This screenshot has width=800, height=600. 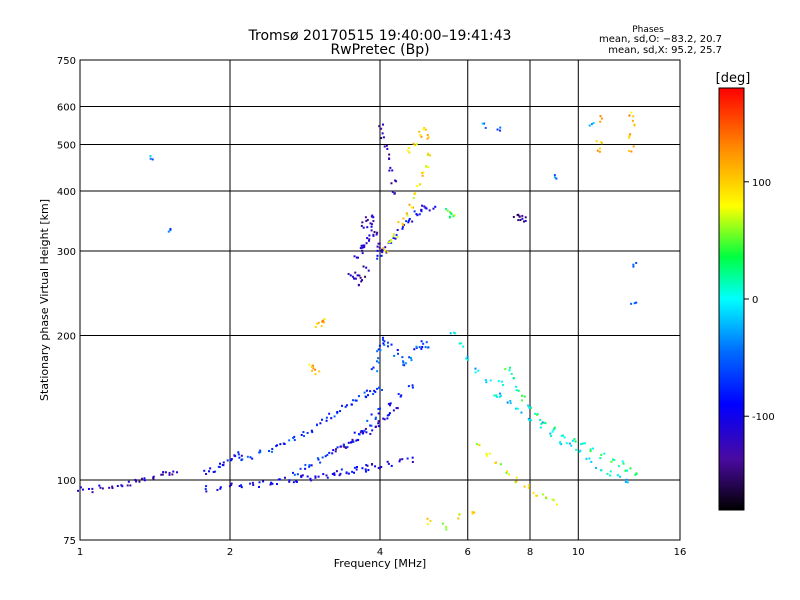 I want to click on stats-x-line: mean, sd,X: 95.2, 25.7, so click(x=665, y=50).